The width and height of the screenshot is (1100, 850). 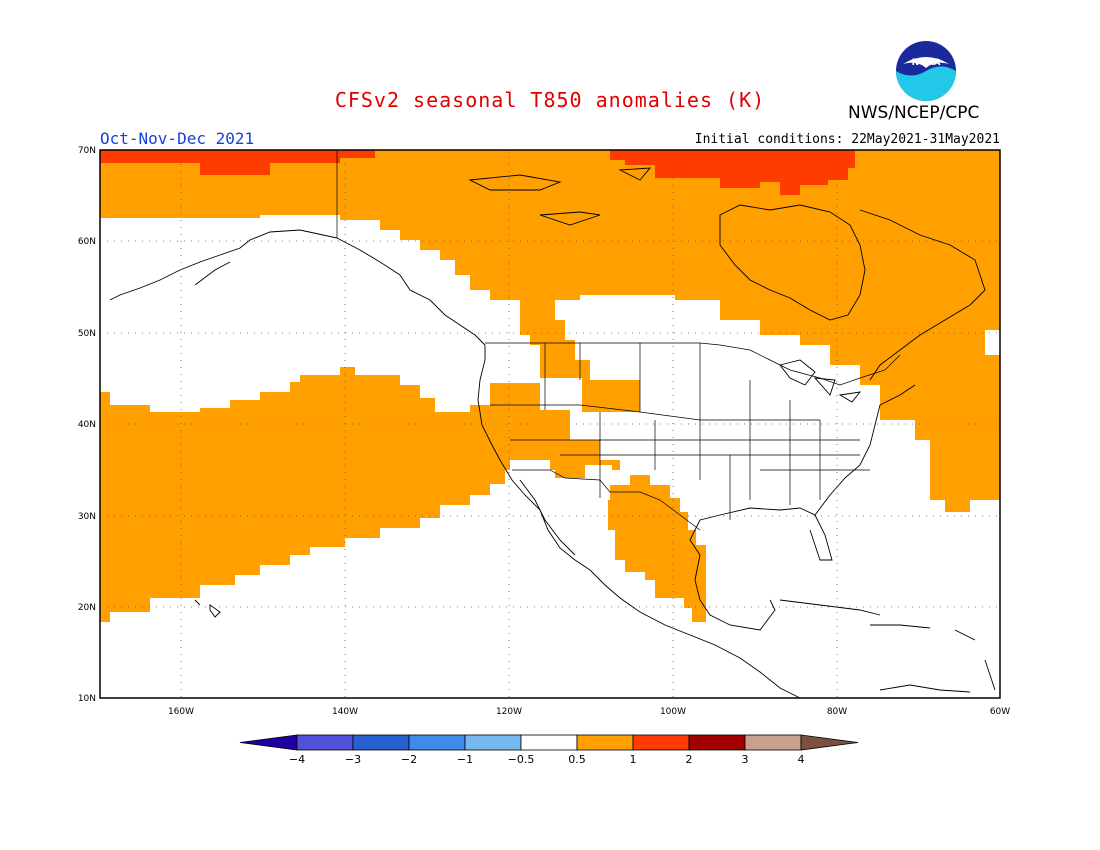 I want to click on colorbar-label: −4, so click(x=297, y=759).